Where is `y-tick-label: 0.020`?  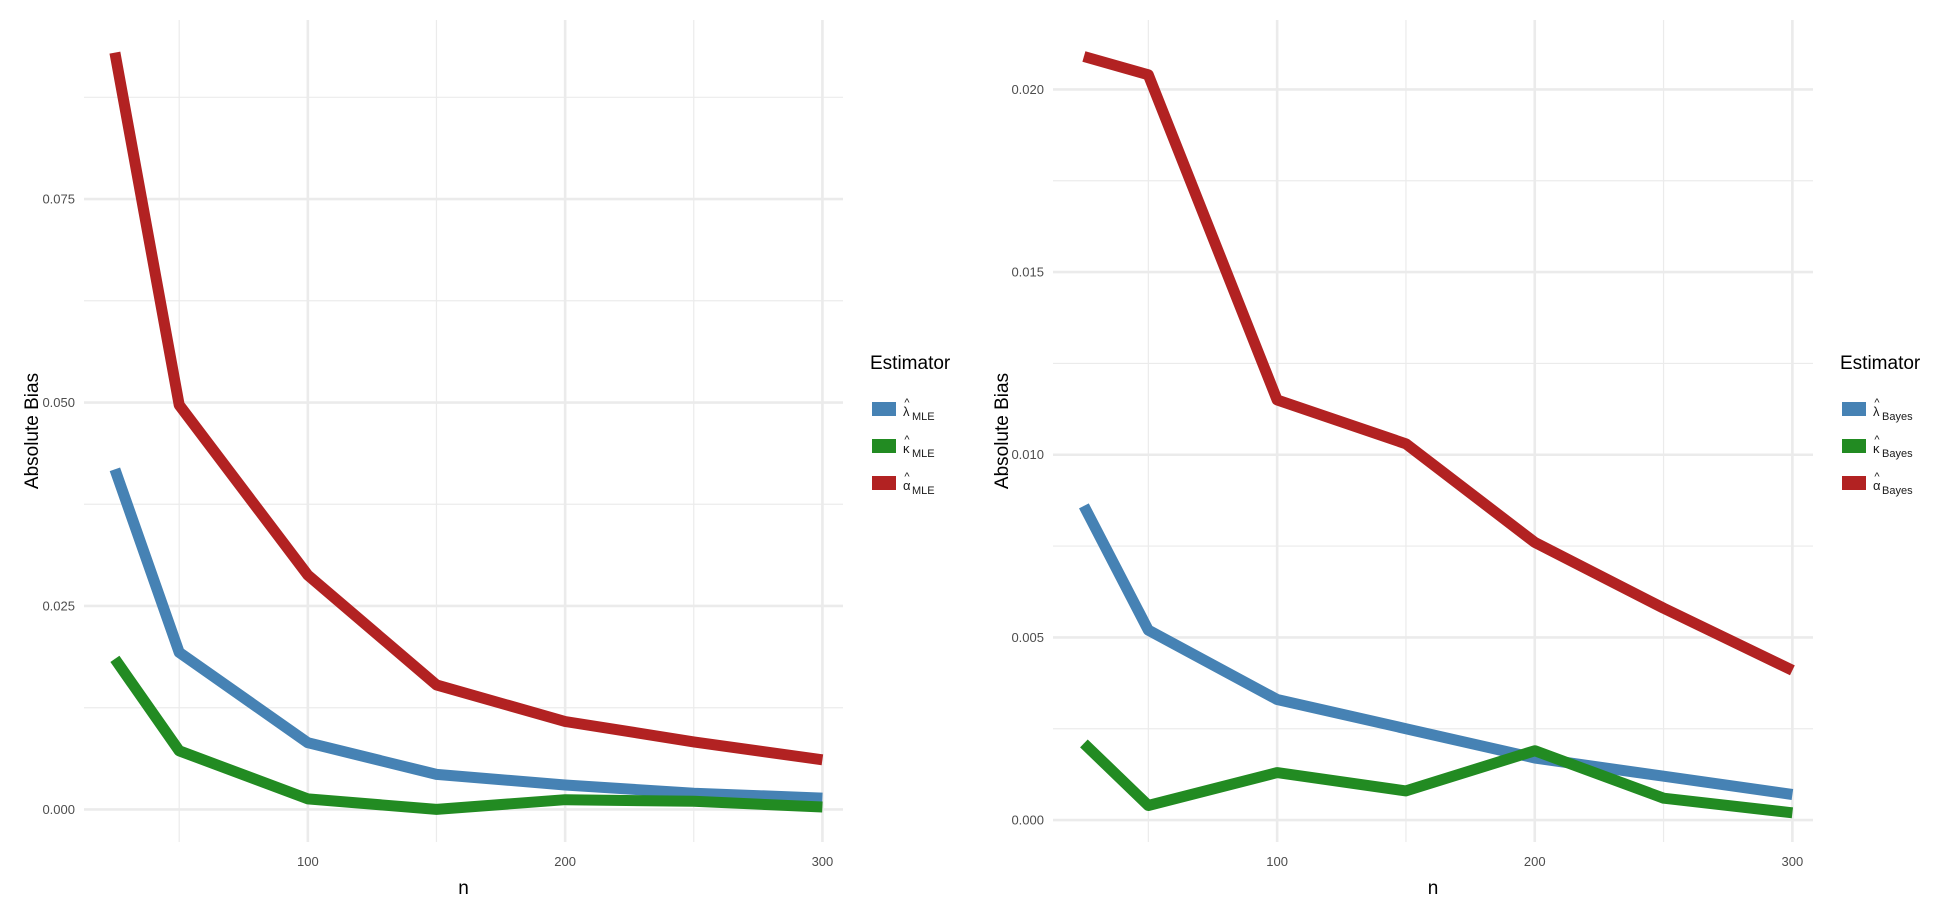
y-tick-label: 0.020 is located at coordinates (1027, 89).